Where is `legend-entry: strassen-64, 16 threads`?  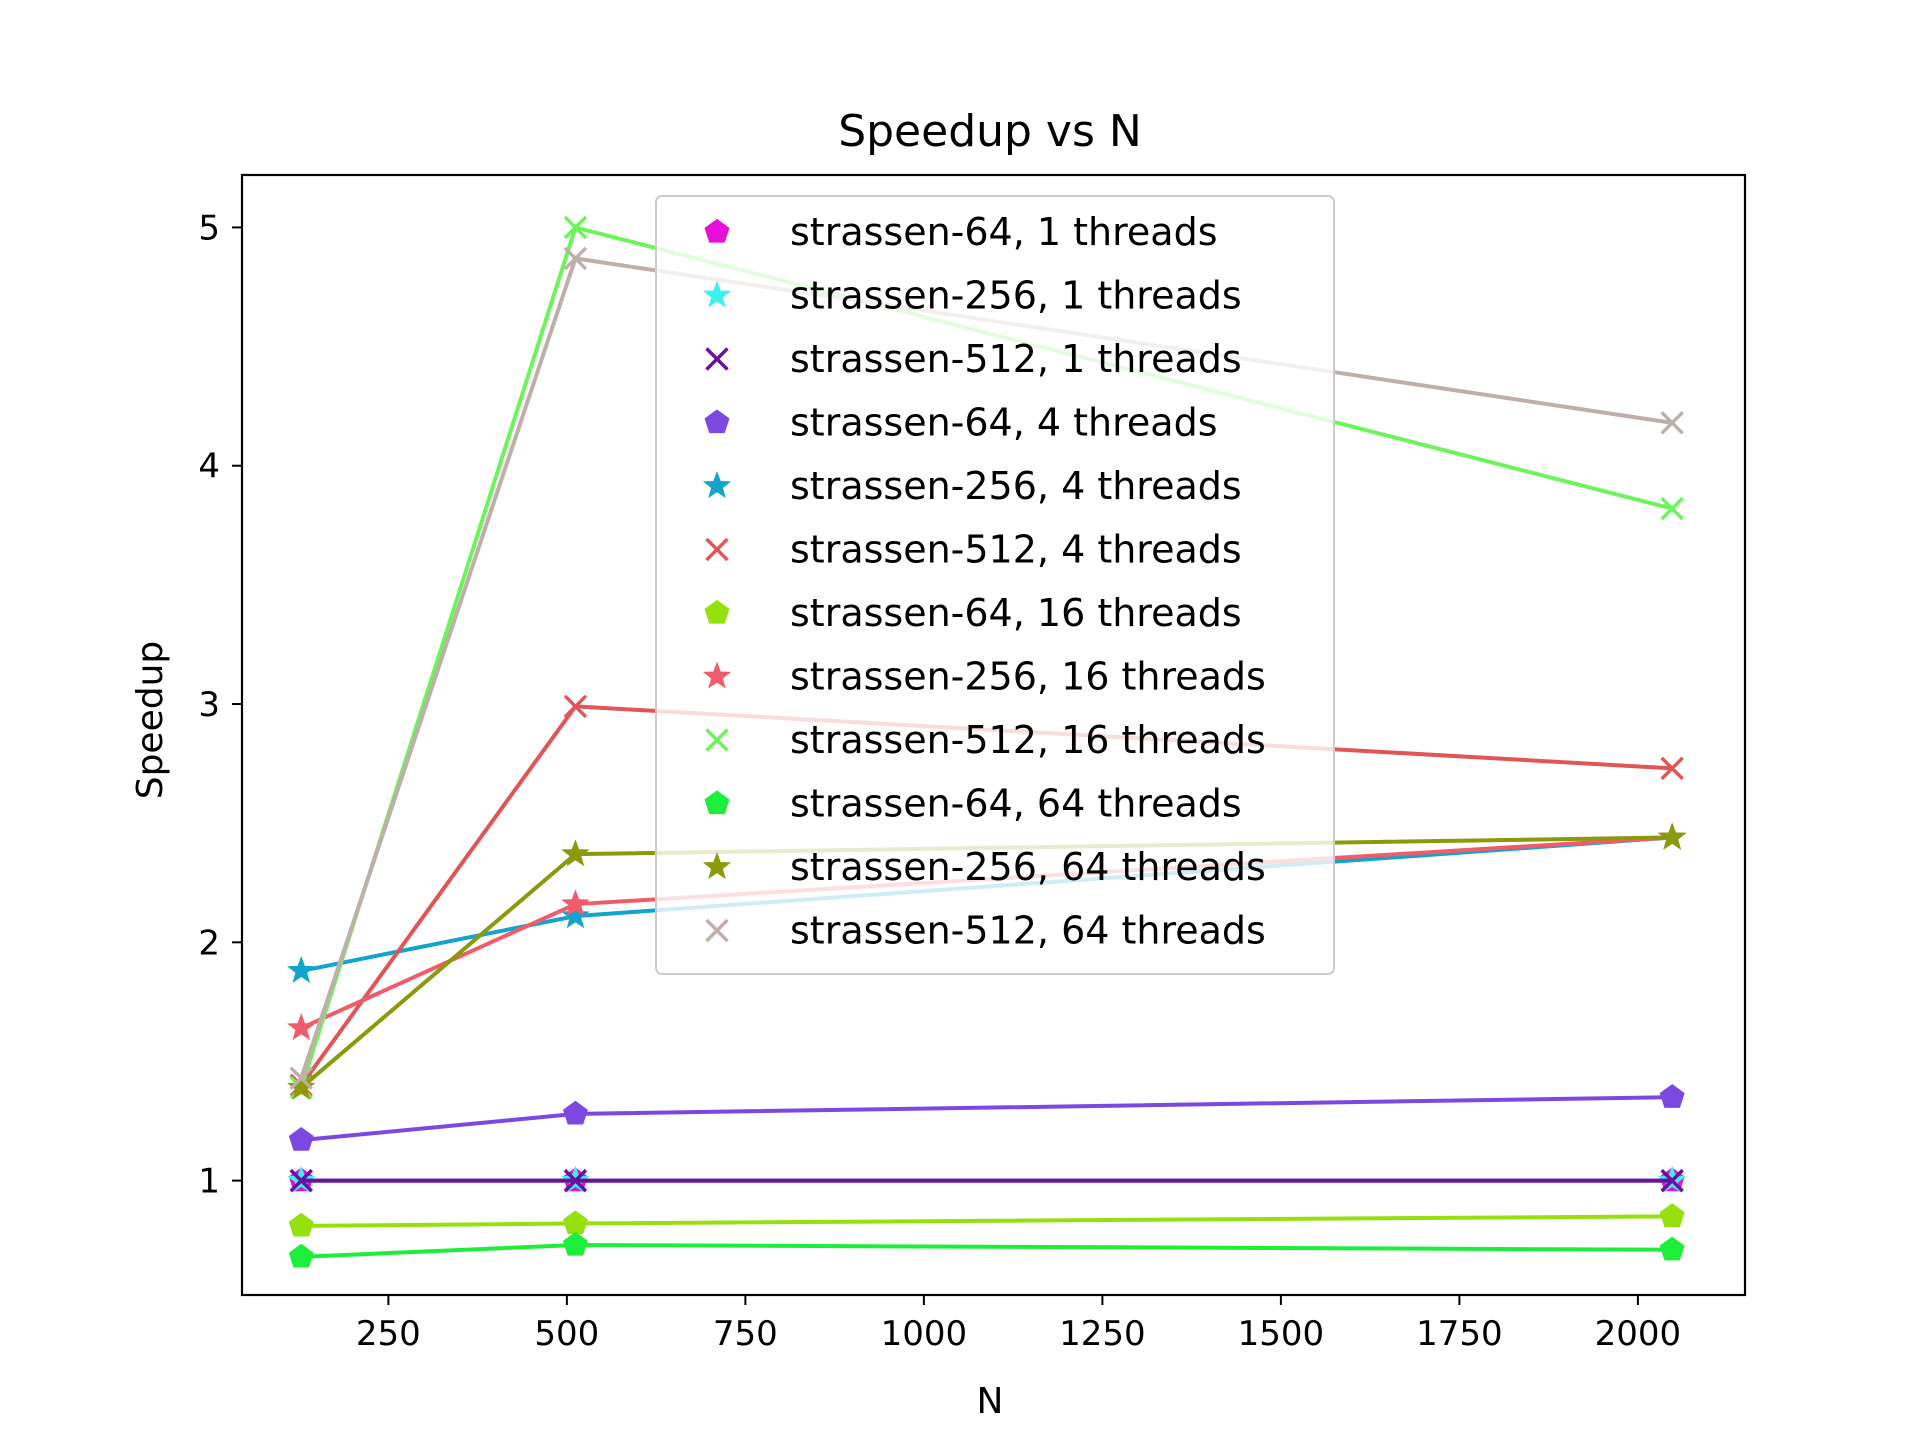
legend-entry: strassen-64, 16 threads is located at coordinates (973, 613).